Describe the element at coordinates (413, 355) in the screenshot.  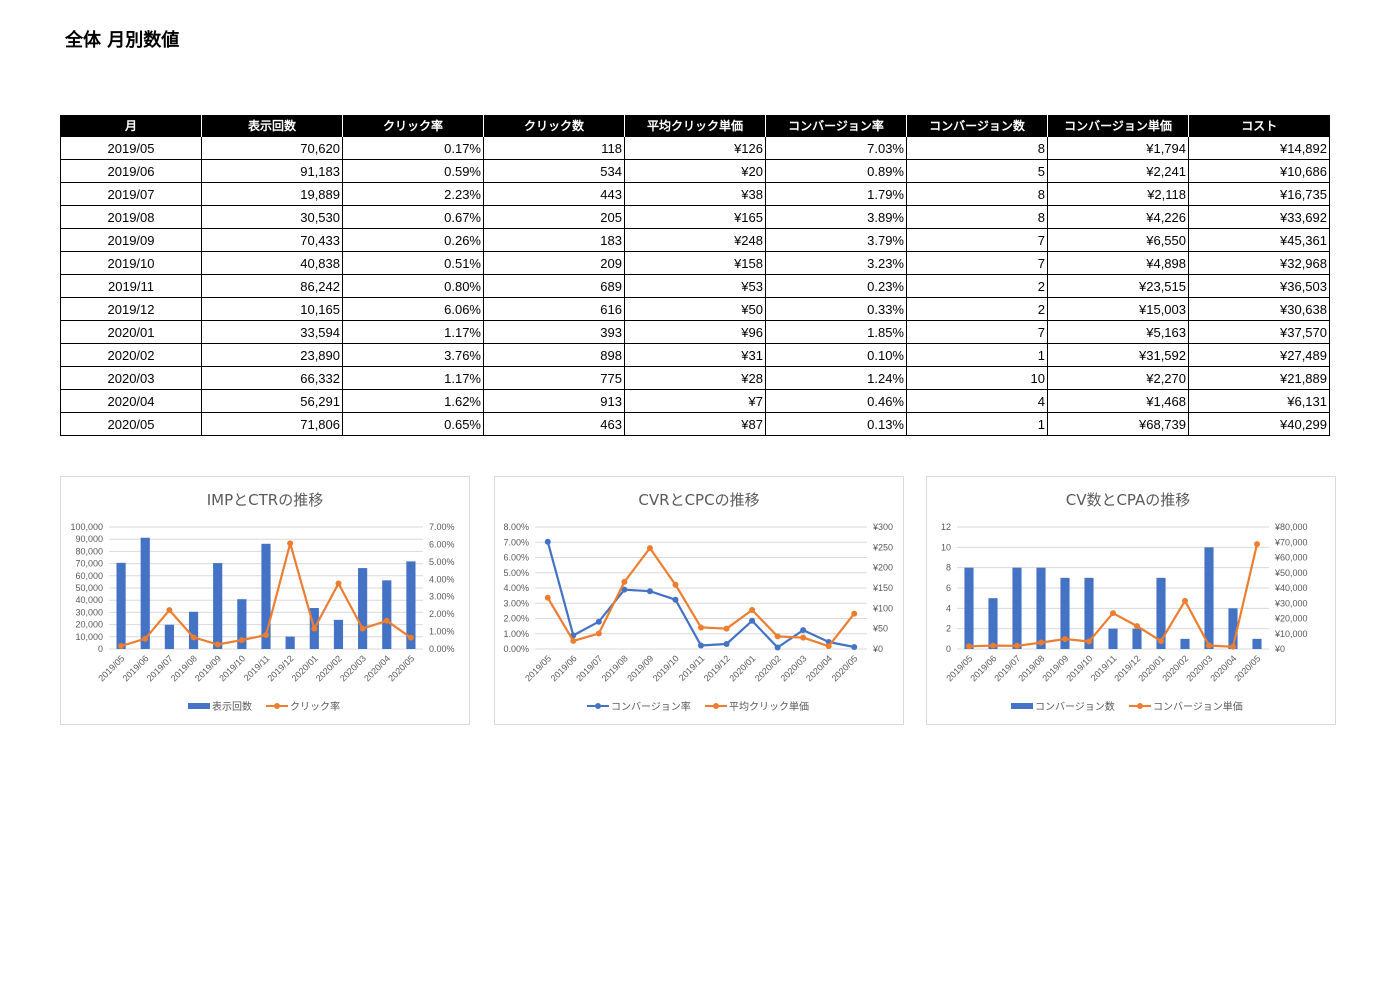
I see `cell-ctr: 3.76%` at that location.